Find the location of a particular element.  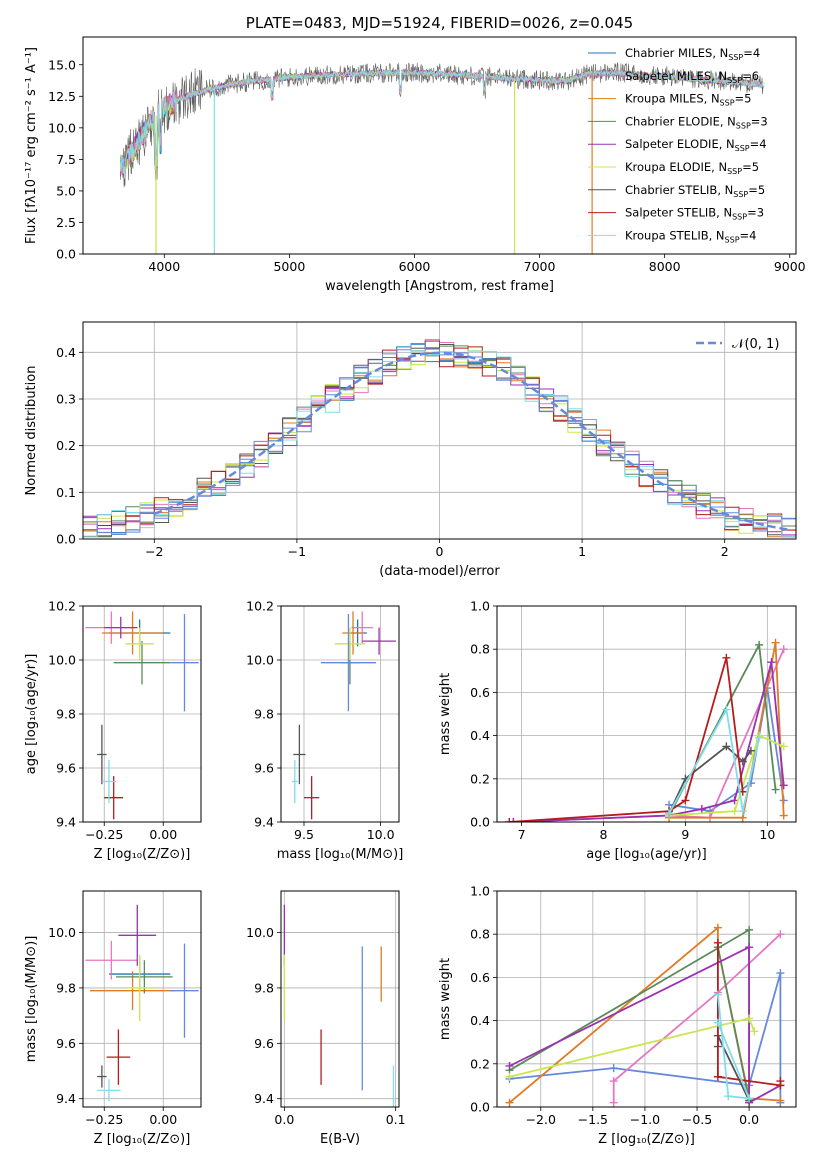

mass-weight-vs-age-plot-area is located at coordinates (646, 714).